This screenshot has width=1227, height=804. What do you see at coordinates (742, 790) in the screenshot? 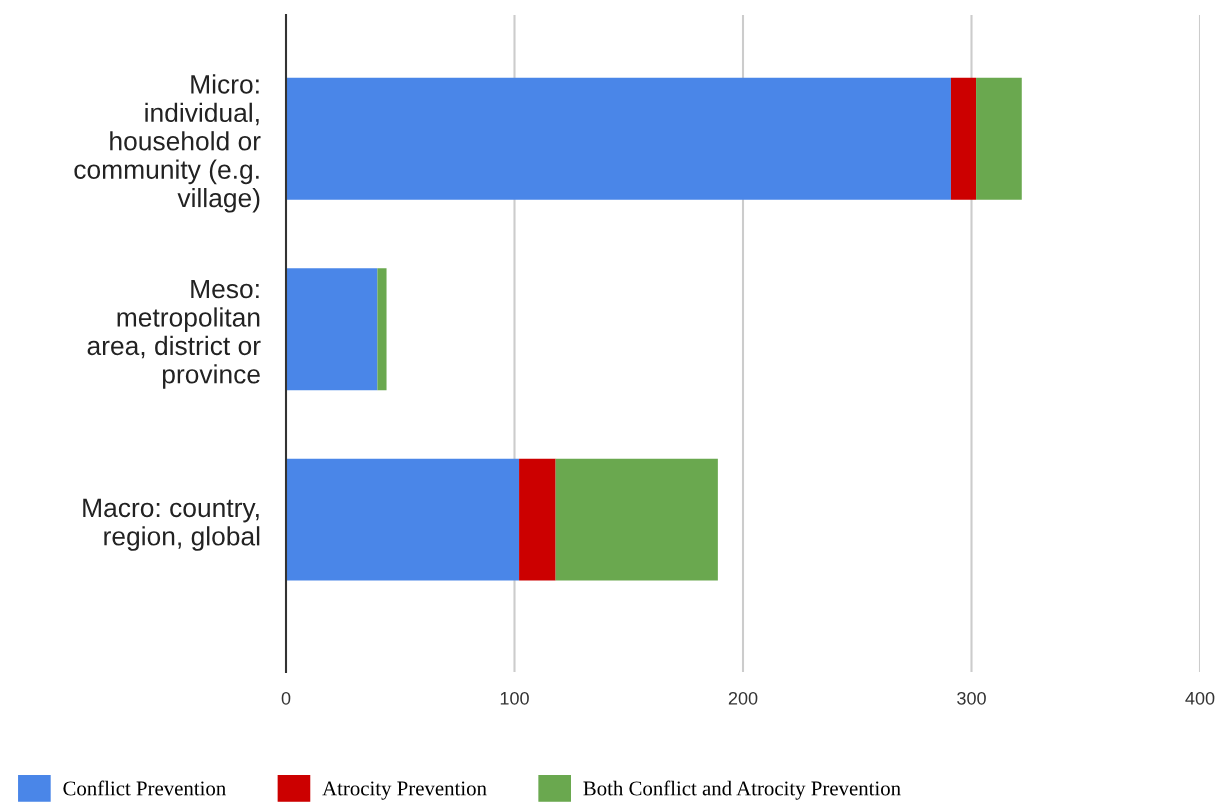
I see `legend-label: Both Conflict and Atrocity Prevention` at bounding box center [742, 790].